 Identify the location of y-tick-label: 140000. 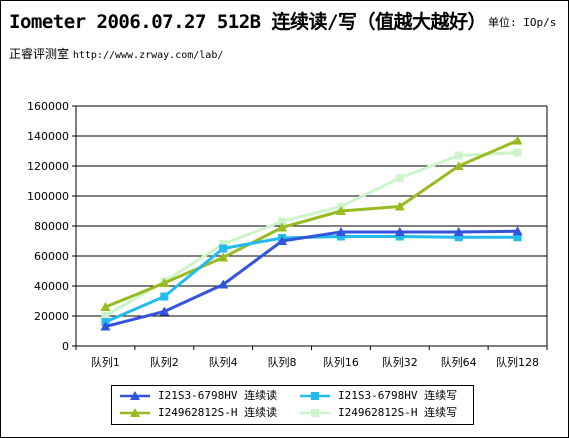
(48, 136).